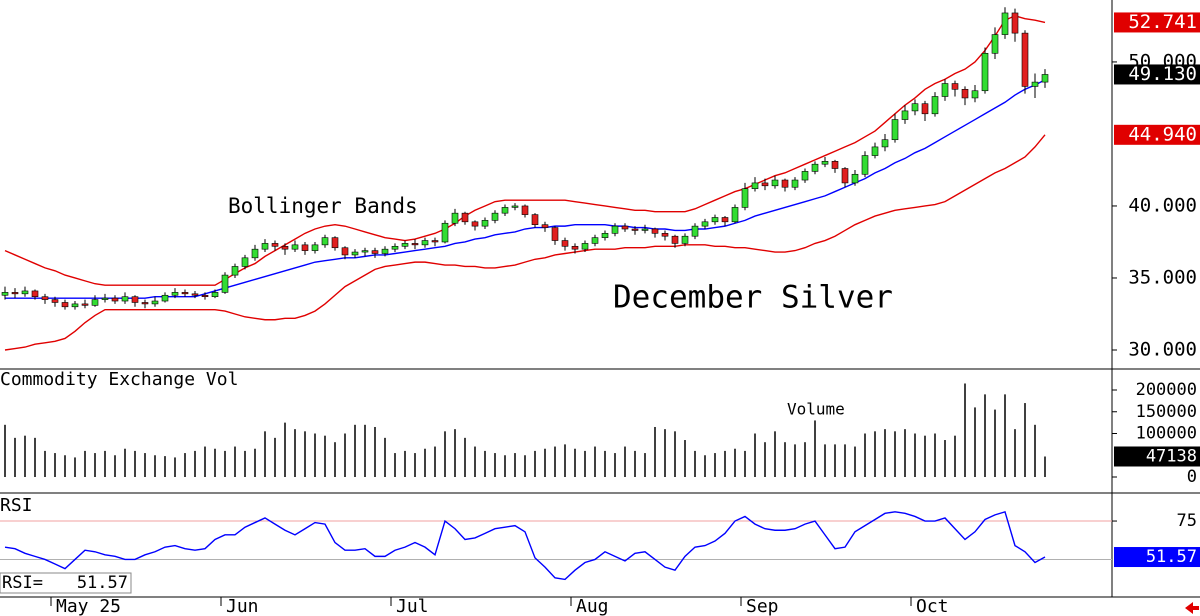 The width and height of the screenshot is (1200, 616). Describe the element at coordinates (102, 583) in the screenshot. I see `rsi-readout-value: 51.57` at that location.